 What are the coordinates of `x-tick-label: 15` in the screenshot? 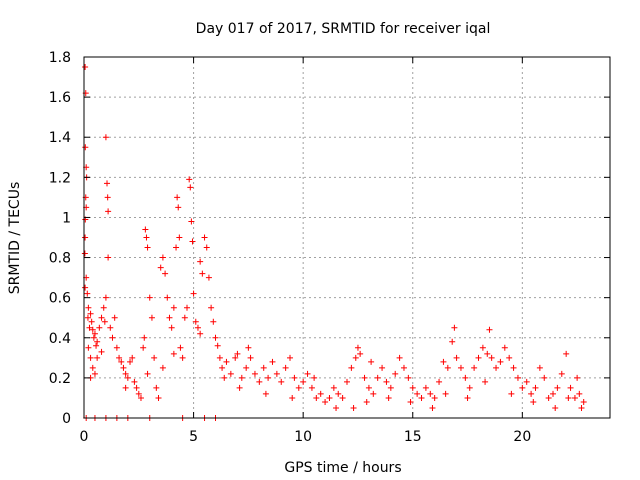 It's located at (413, 437).